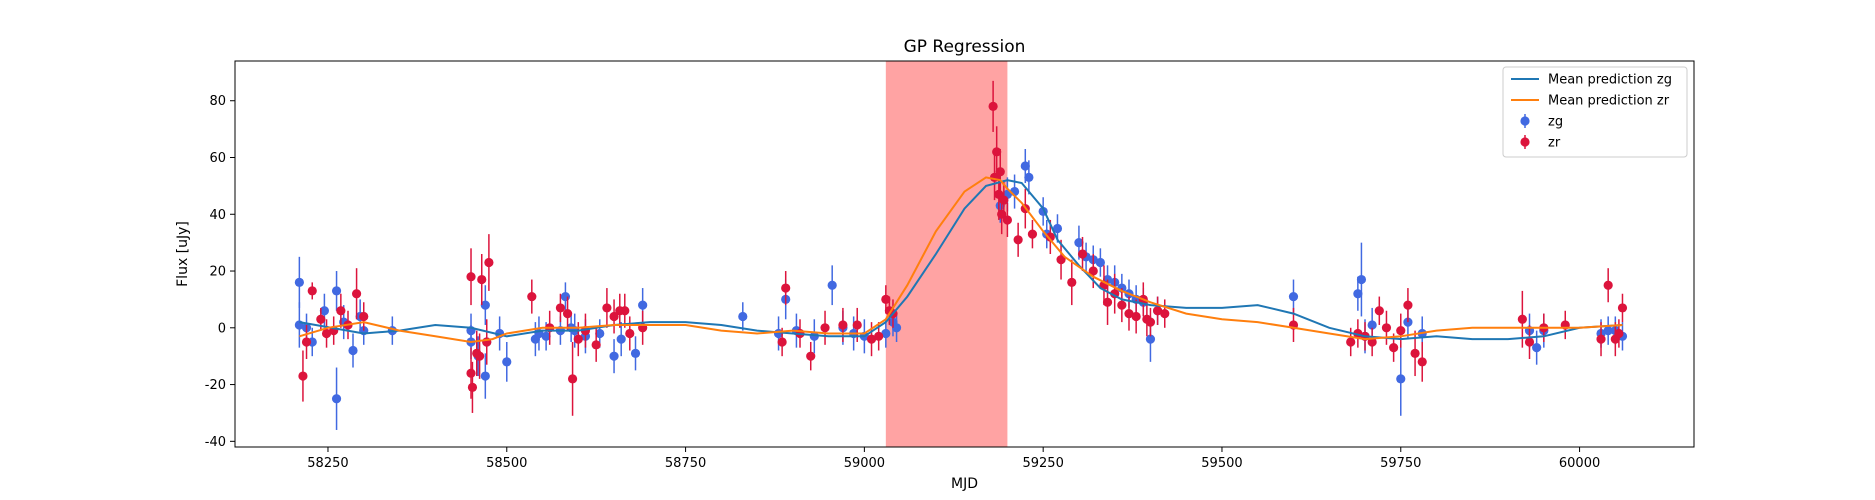 This screenshot has height=500, width=1875. What do you see at coordinates (964, 484) in the screenshot?
I see `x-axis-label: MJD` at bounding box center [964, 484].